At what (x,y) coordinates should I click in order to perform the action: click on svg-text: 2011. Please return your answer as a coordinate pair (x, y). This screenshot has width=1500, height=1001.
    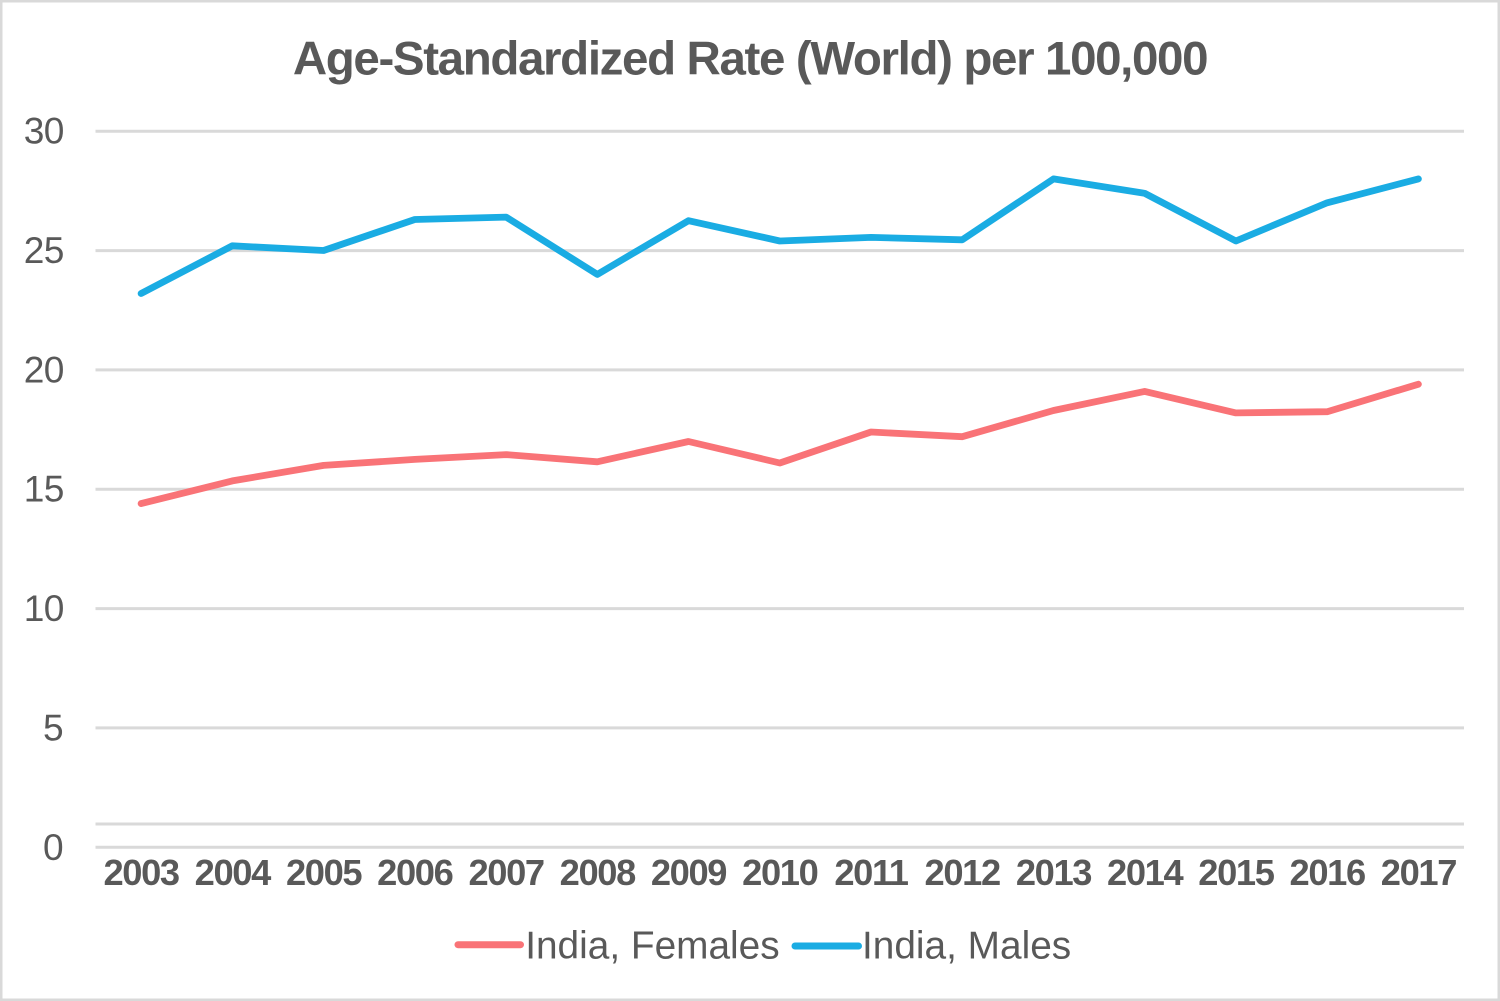
    Looking at the image, I should click on (871, 872).